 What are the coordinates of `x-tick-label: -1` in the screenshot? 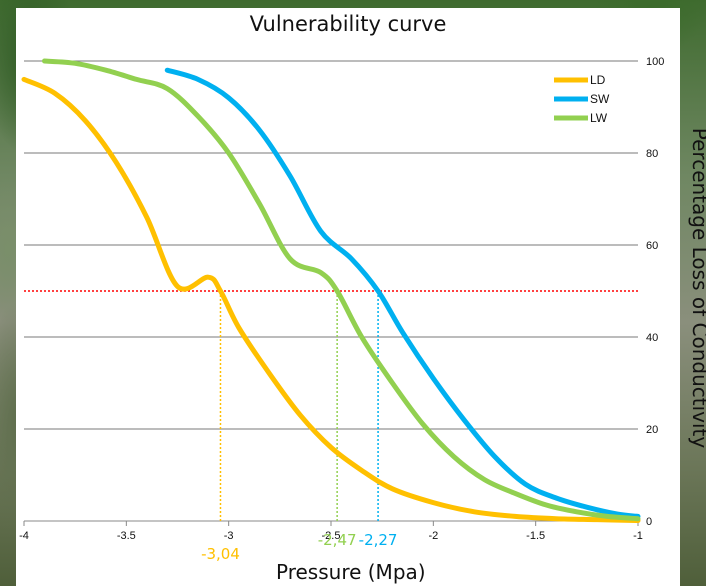 It's located at (638, 536).